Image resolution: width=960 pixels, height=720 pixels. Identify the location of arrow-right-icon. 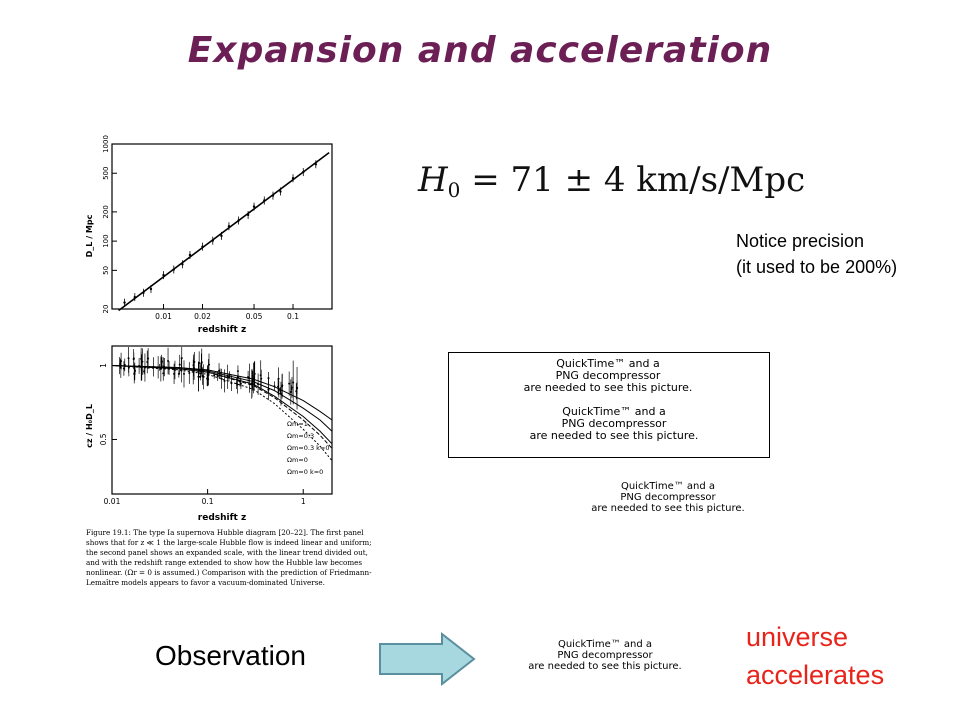
(427, 659).